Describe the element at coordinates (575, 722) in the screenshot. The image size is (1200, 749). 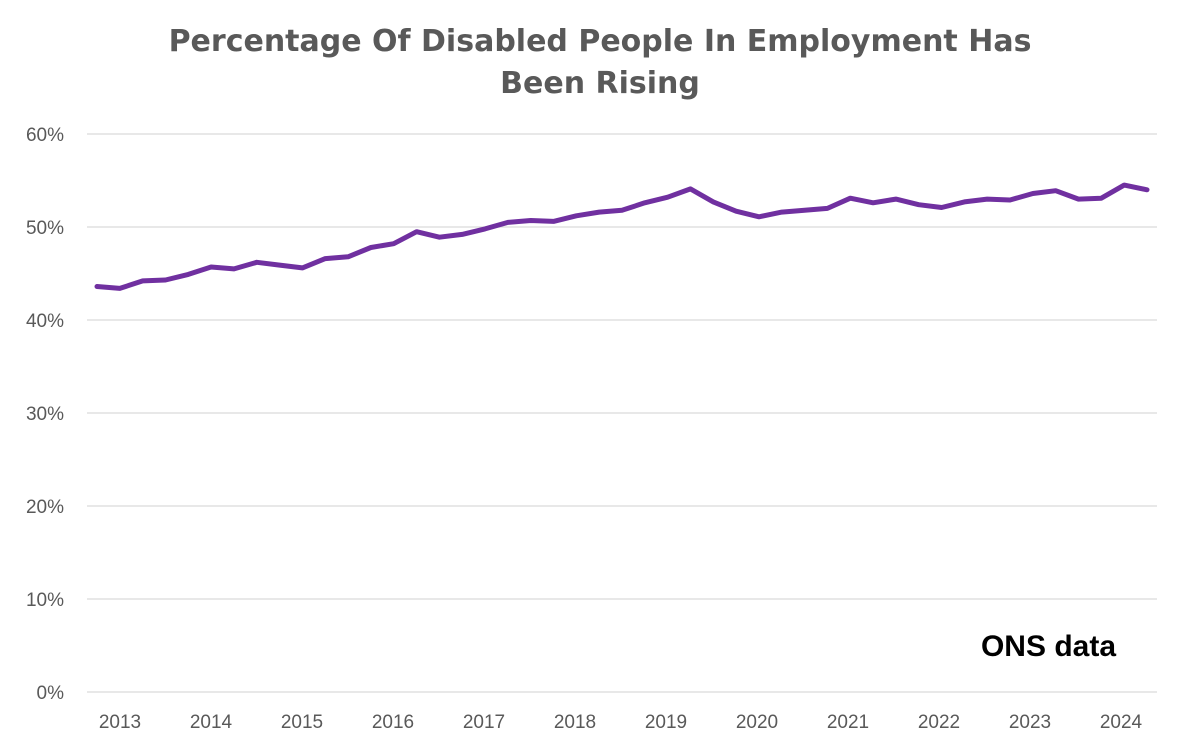
I see `x-tick-label: 2018` at that location.